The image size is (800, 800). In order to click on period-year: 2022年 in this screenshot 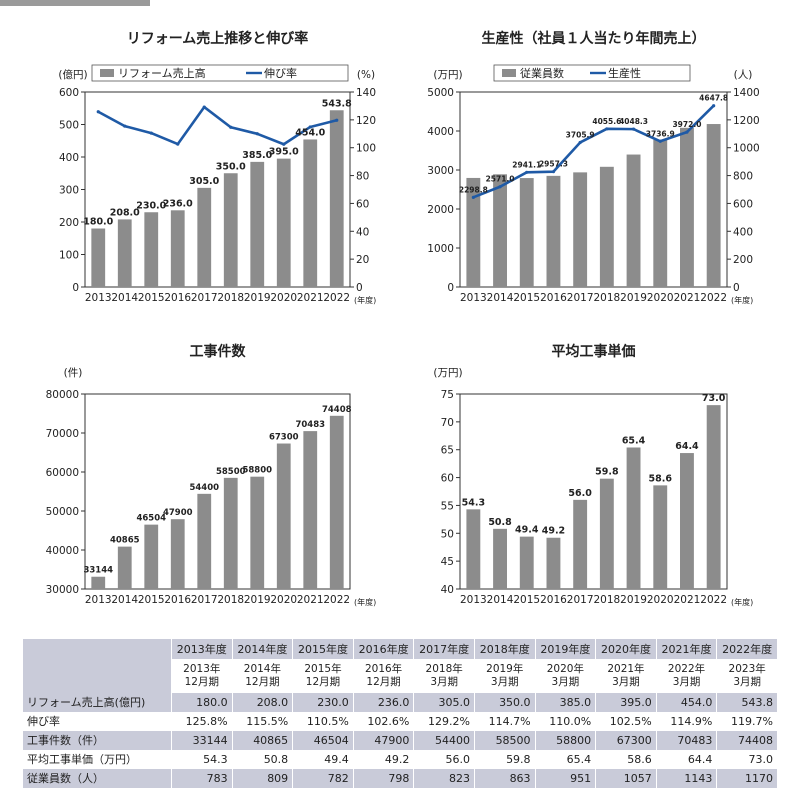, I will do `click(686, 669)`.